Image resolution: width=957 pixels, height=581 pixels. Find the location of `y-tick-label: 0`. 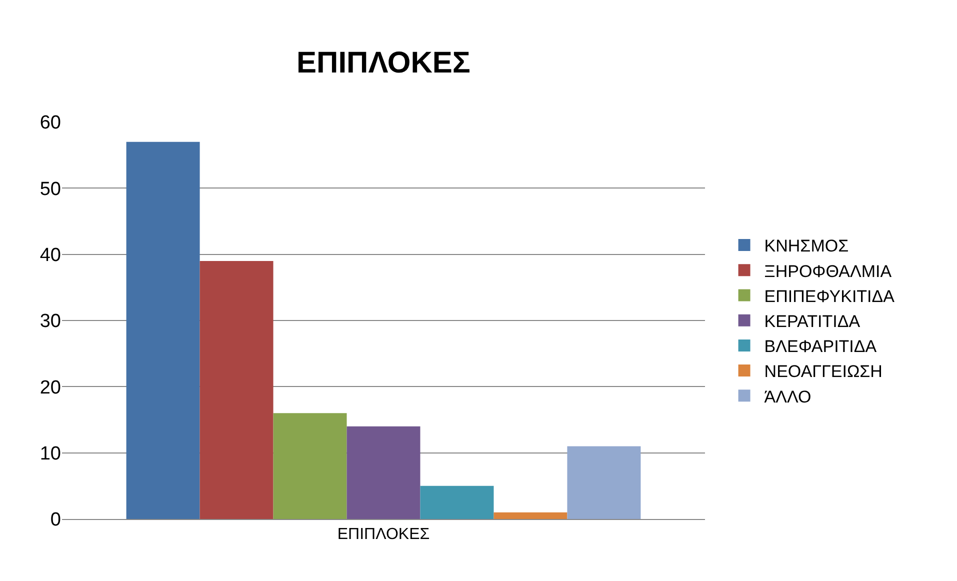

y-tick-label: 0 is located at coordinates (55, 520).